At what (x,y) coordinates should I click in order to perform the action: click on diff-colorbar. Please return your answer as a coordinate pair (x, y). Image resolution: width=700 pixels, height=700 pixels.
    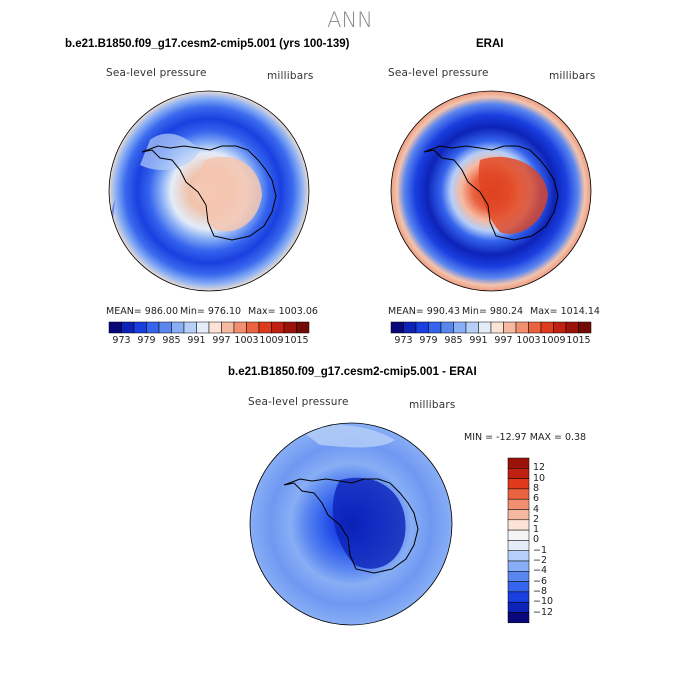
    Looking at the image, I should click on (518, 540).